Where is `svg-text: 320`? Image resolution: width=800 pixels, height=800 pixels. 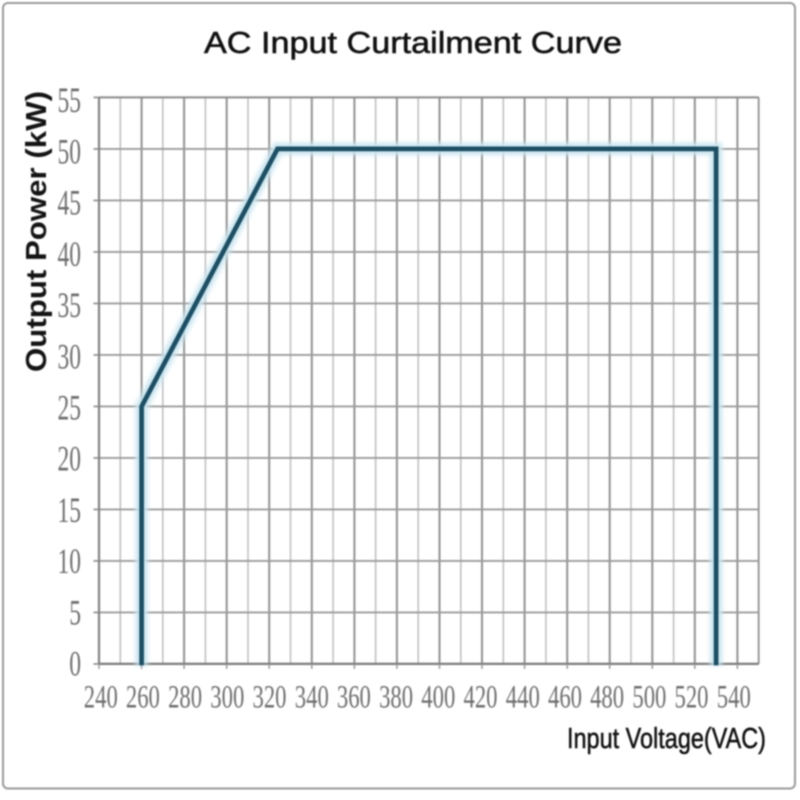 svg-text: 320 is located at coordinates (270, 698).